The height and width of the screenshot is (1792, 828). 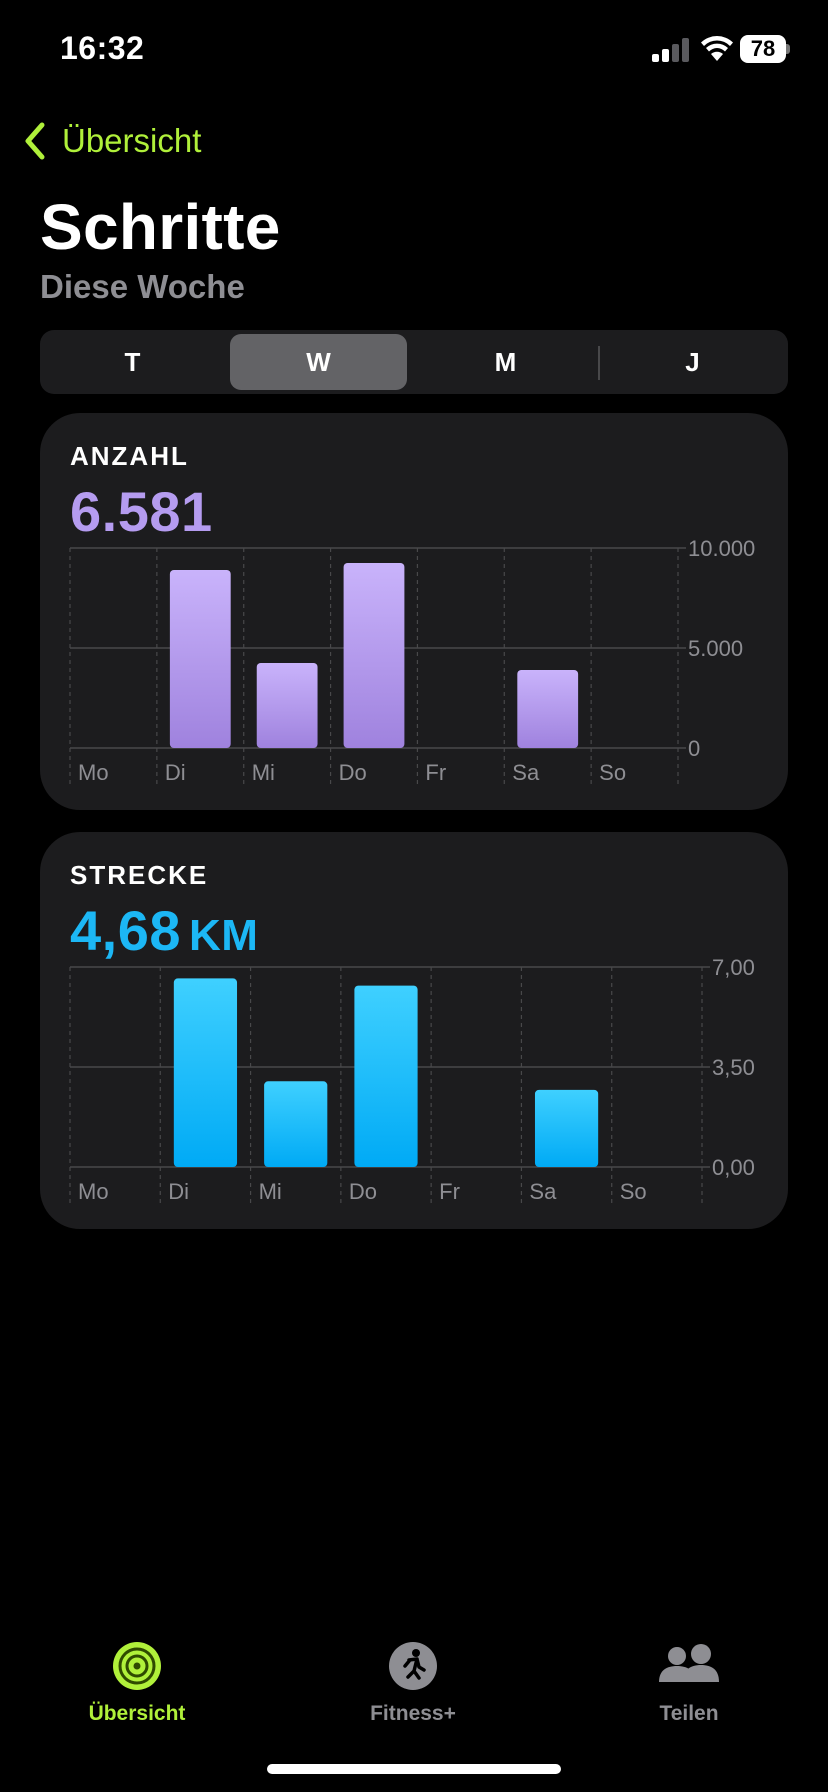 I want to click on steps-bar-mi, so click(x=287, y=705).